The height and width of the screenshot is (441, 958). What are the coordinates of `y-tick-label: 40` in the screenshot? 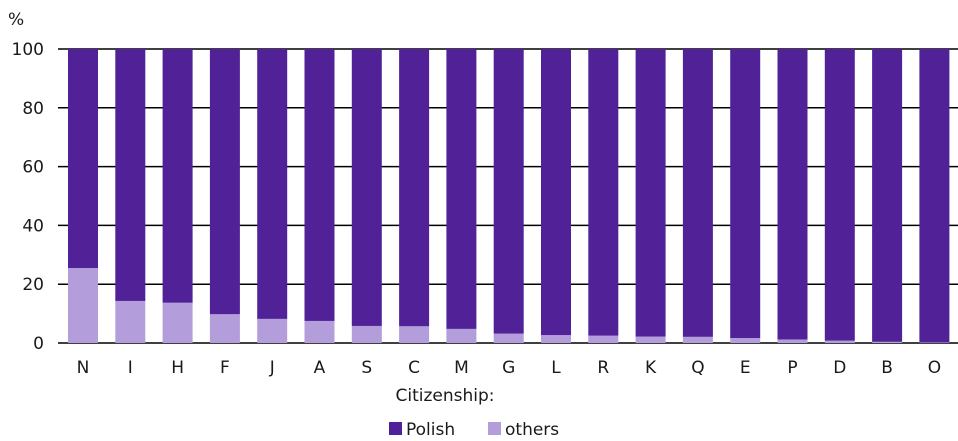 It's located at (33, 226).